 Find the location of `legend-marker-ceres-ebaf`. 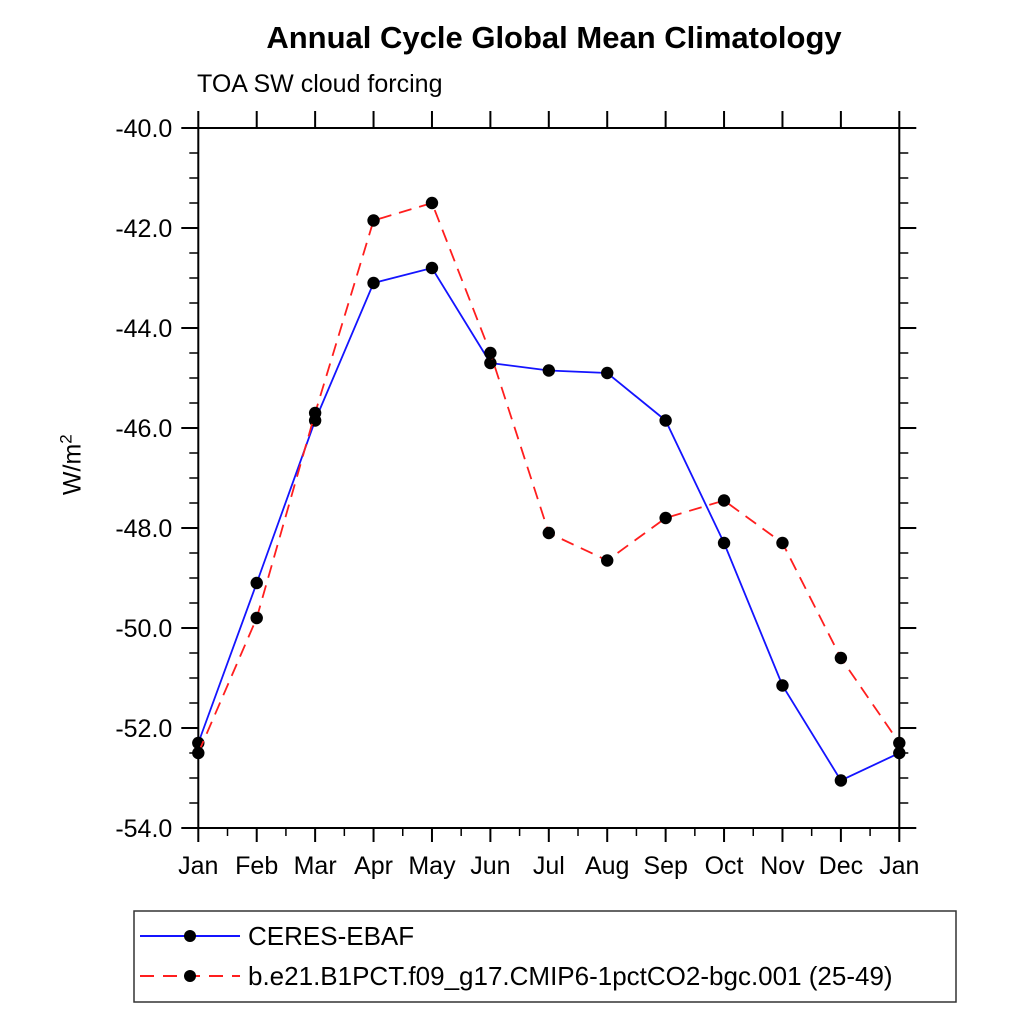

legend-marker-ceres-ebaf is located at coordinates (190, 936).